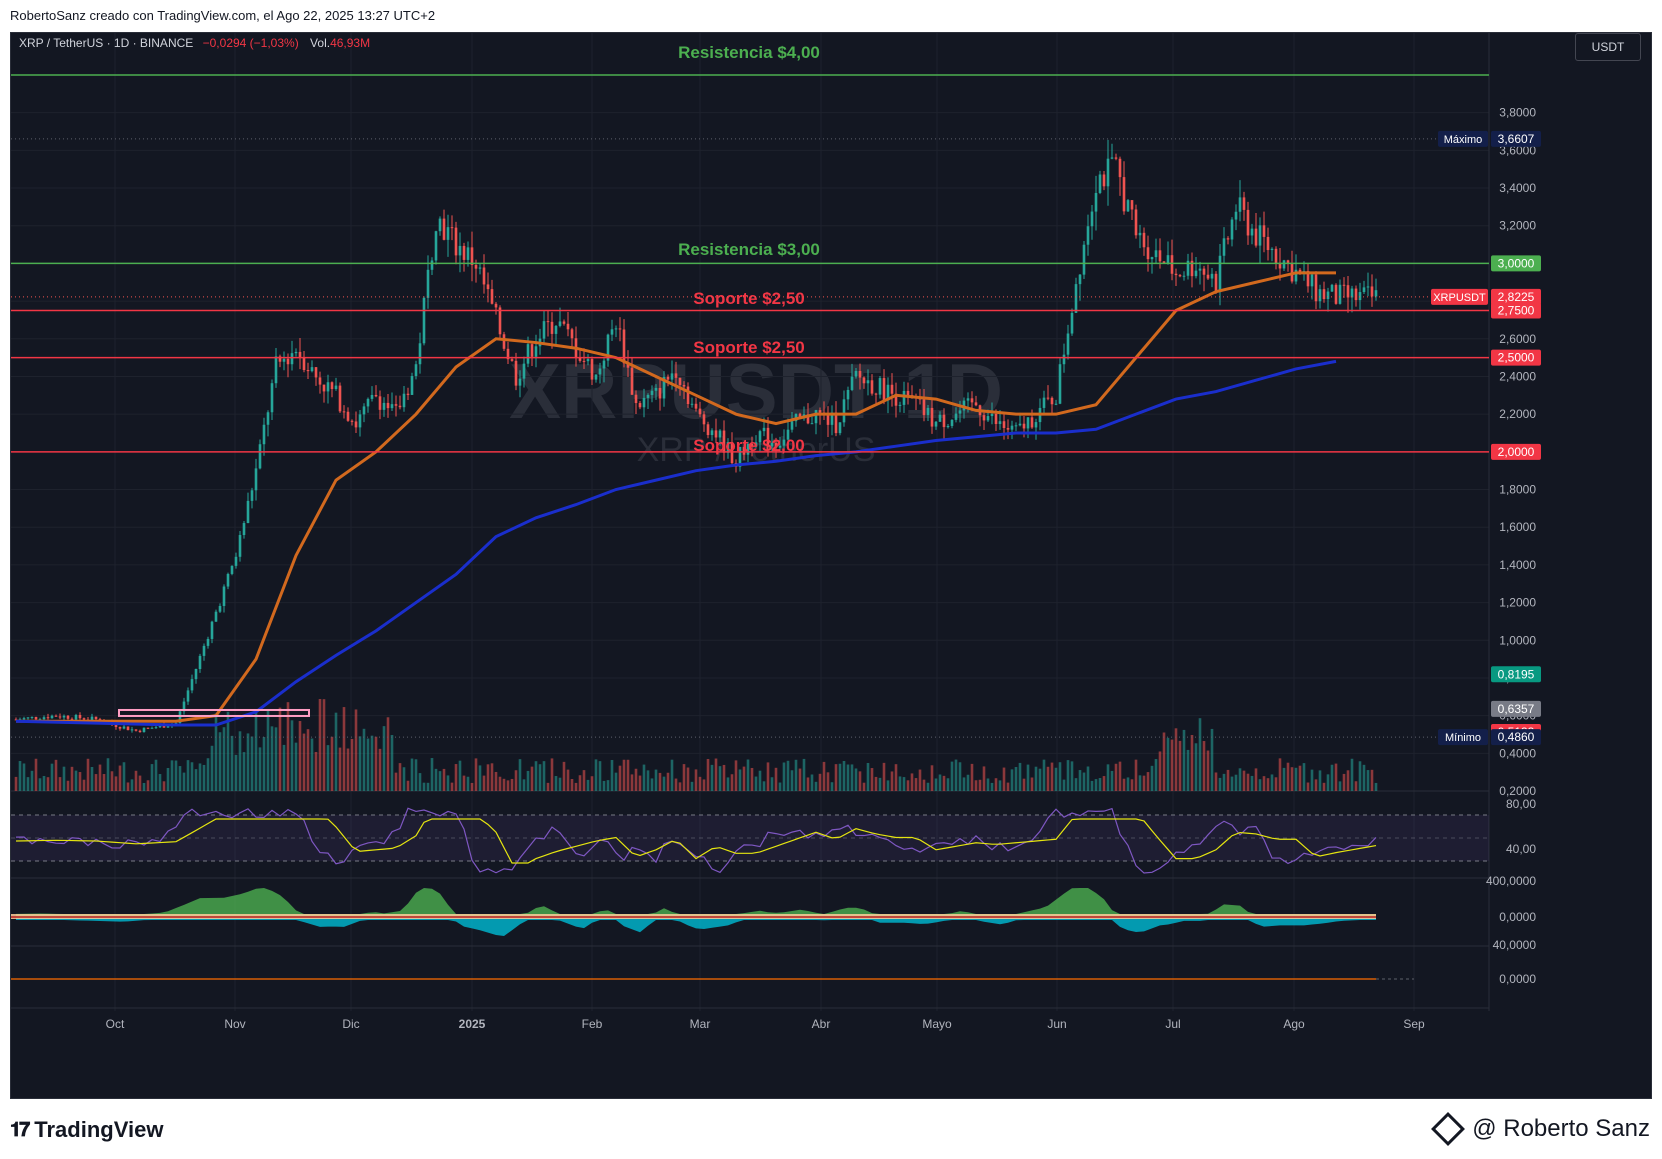 The height and width of the screenshot is (1159, 1662). Describe the element at coordinates (696, 926) in the screenshot. I see `macd-negative-area` at that location.